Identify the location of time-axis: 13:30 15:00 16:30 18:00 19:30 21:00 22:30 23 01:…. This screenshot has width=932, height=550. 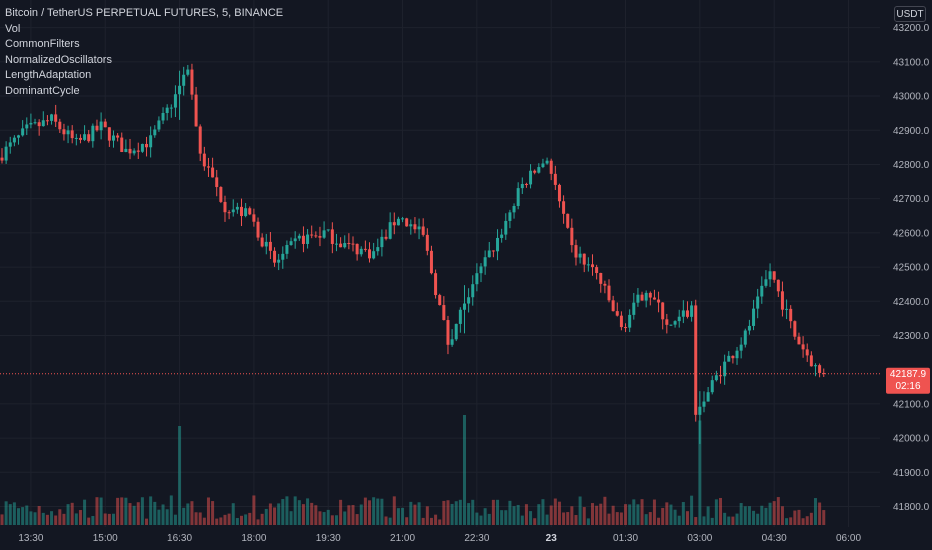
(439, 538).